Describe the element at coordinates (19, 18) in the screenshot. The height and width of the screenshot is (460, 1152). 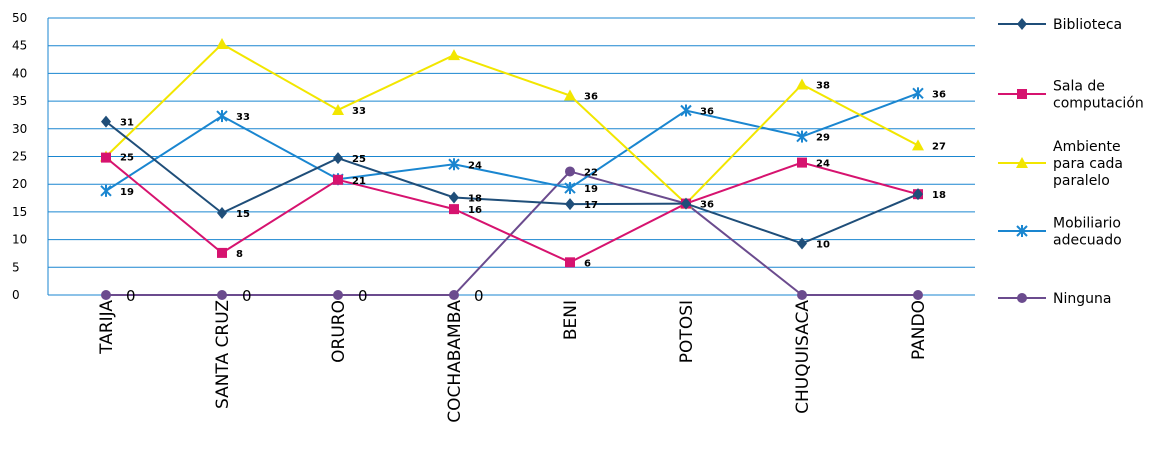
I see `y-tick-label: 50` at that location.